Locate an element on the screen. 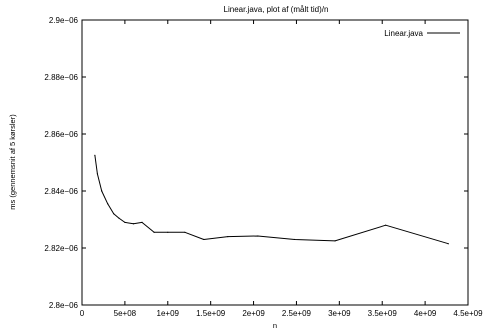 Image resolution: width=485 pixels, height=331 pixels. x-tick-label: 0 is located at coordinates (82, 313).